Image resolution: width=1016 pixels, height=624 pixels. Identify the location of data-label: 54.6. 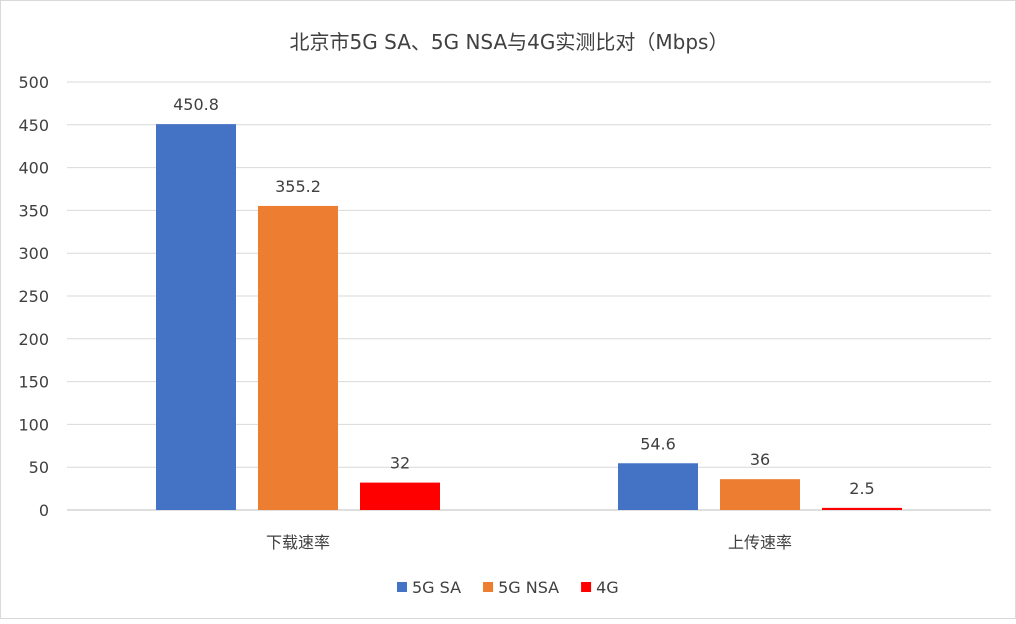
(658, 443).